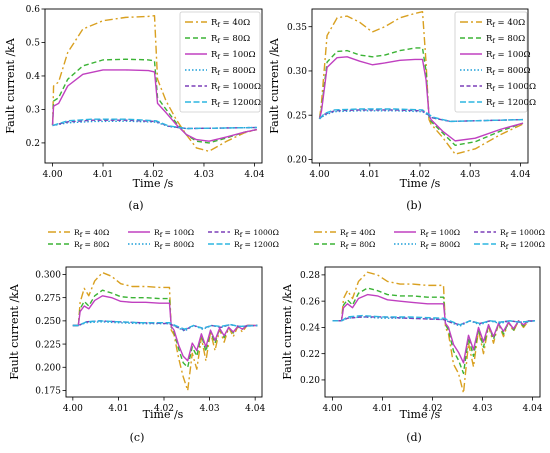  What do you see at coordinates (297, 161) in the screenshot?
I see `y-tick-label: 0.20` at bounding box center [297, 161].